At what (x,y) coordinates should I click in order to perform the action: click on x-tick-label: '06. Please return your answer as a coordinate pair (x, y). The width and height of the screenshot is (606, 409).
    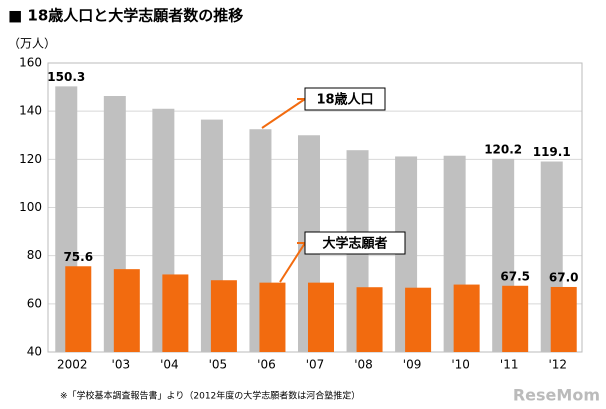
    Looking at the image, I should click on (266, 365).